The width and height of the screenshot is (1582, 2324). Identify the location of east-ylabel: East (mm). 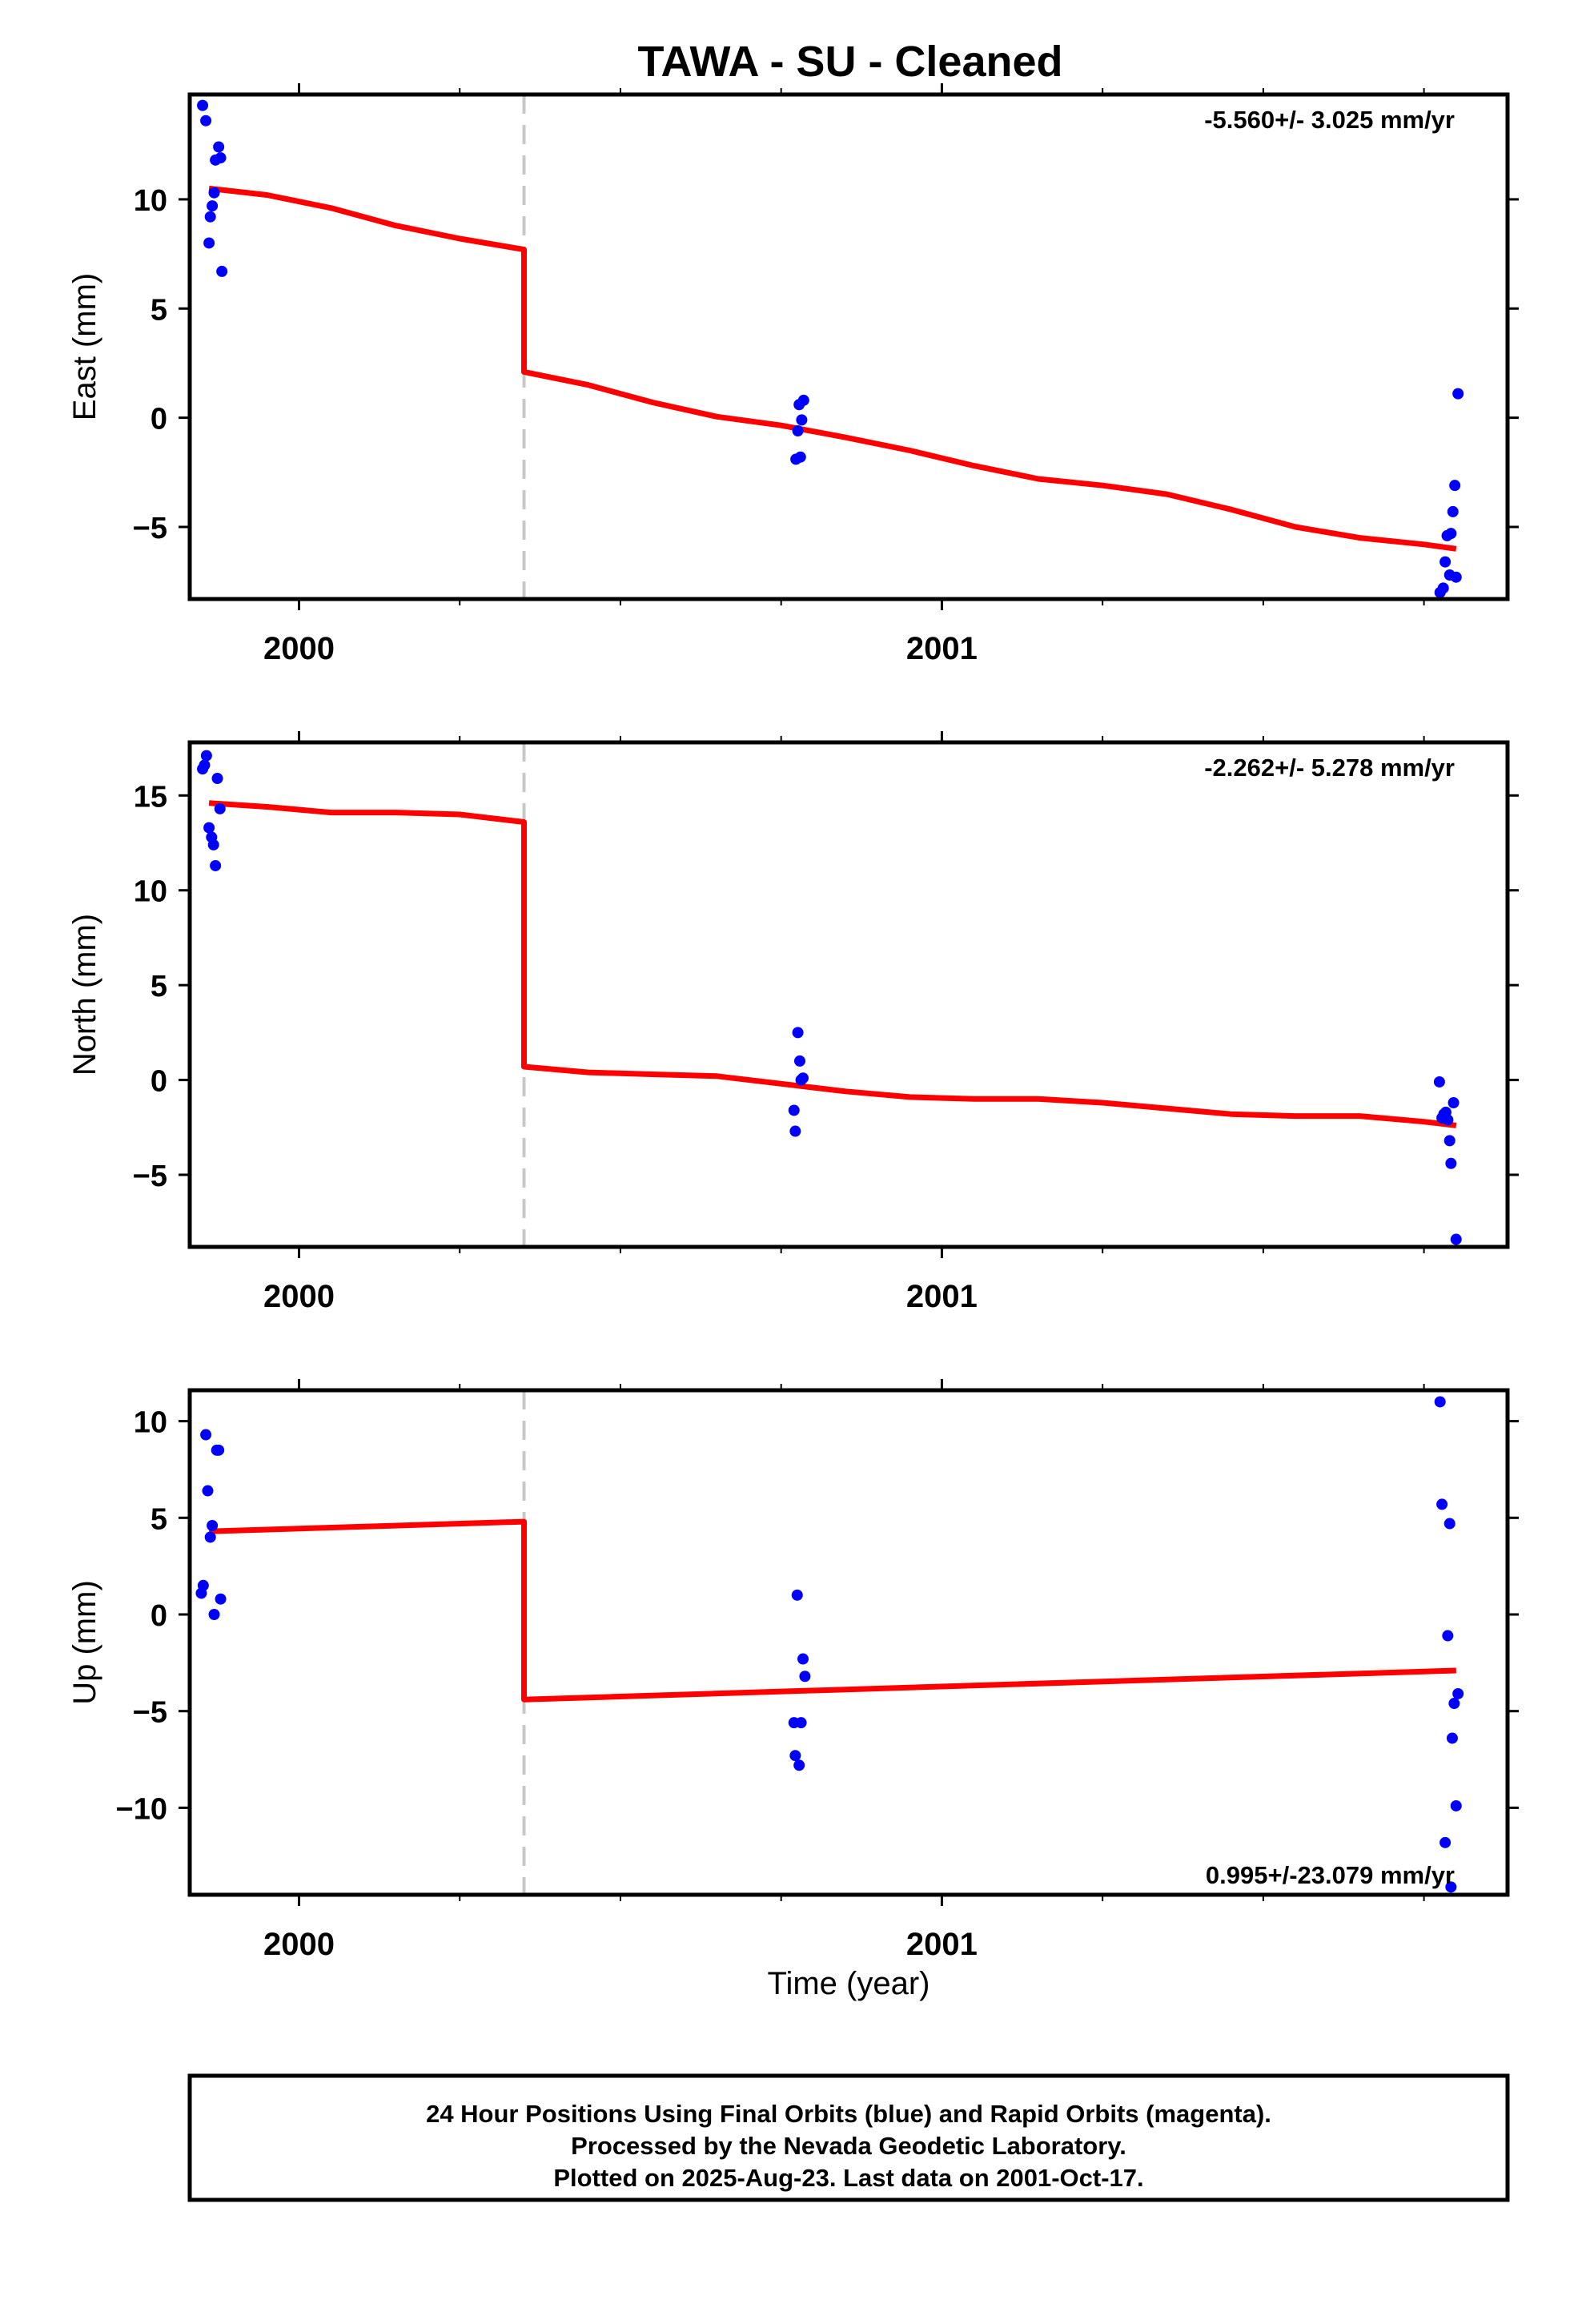
(84, 346).